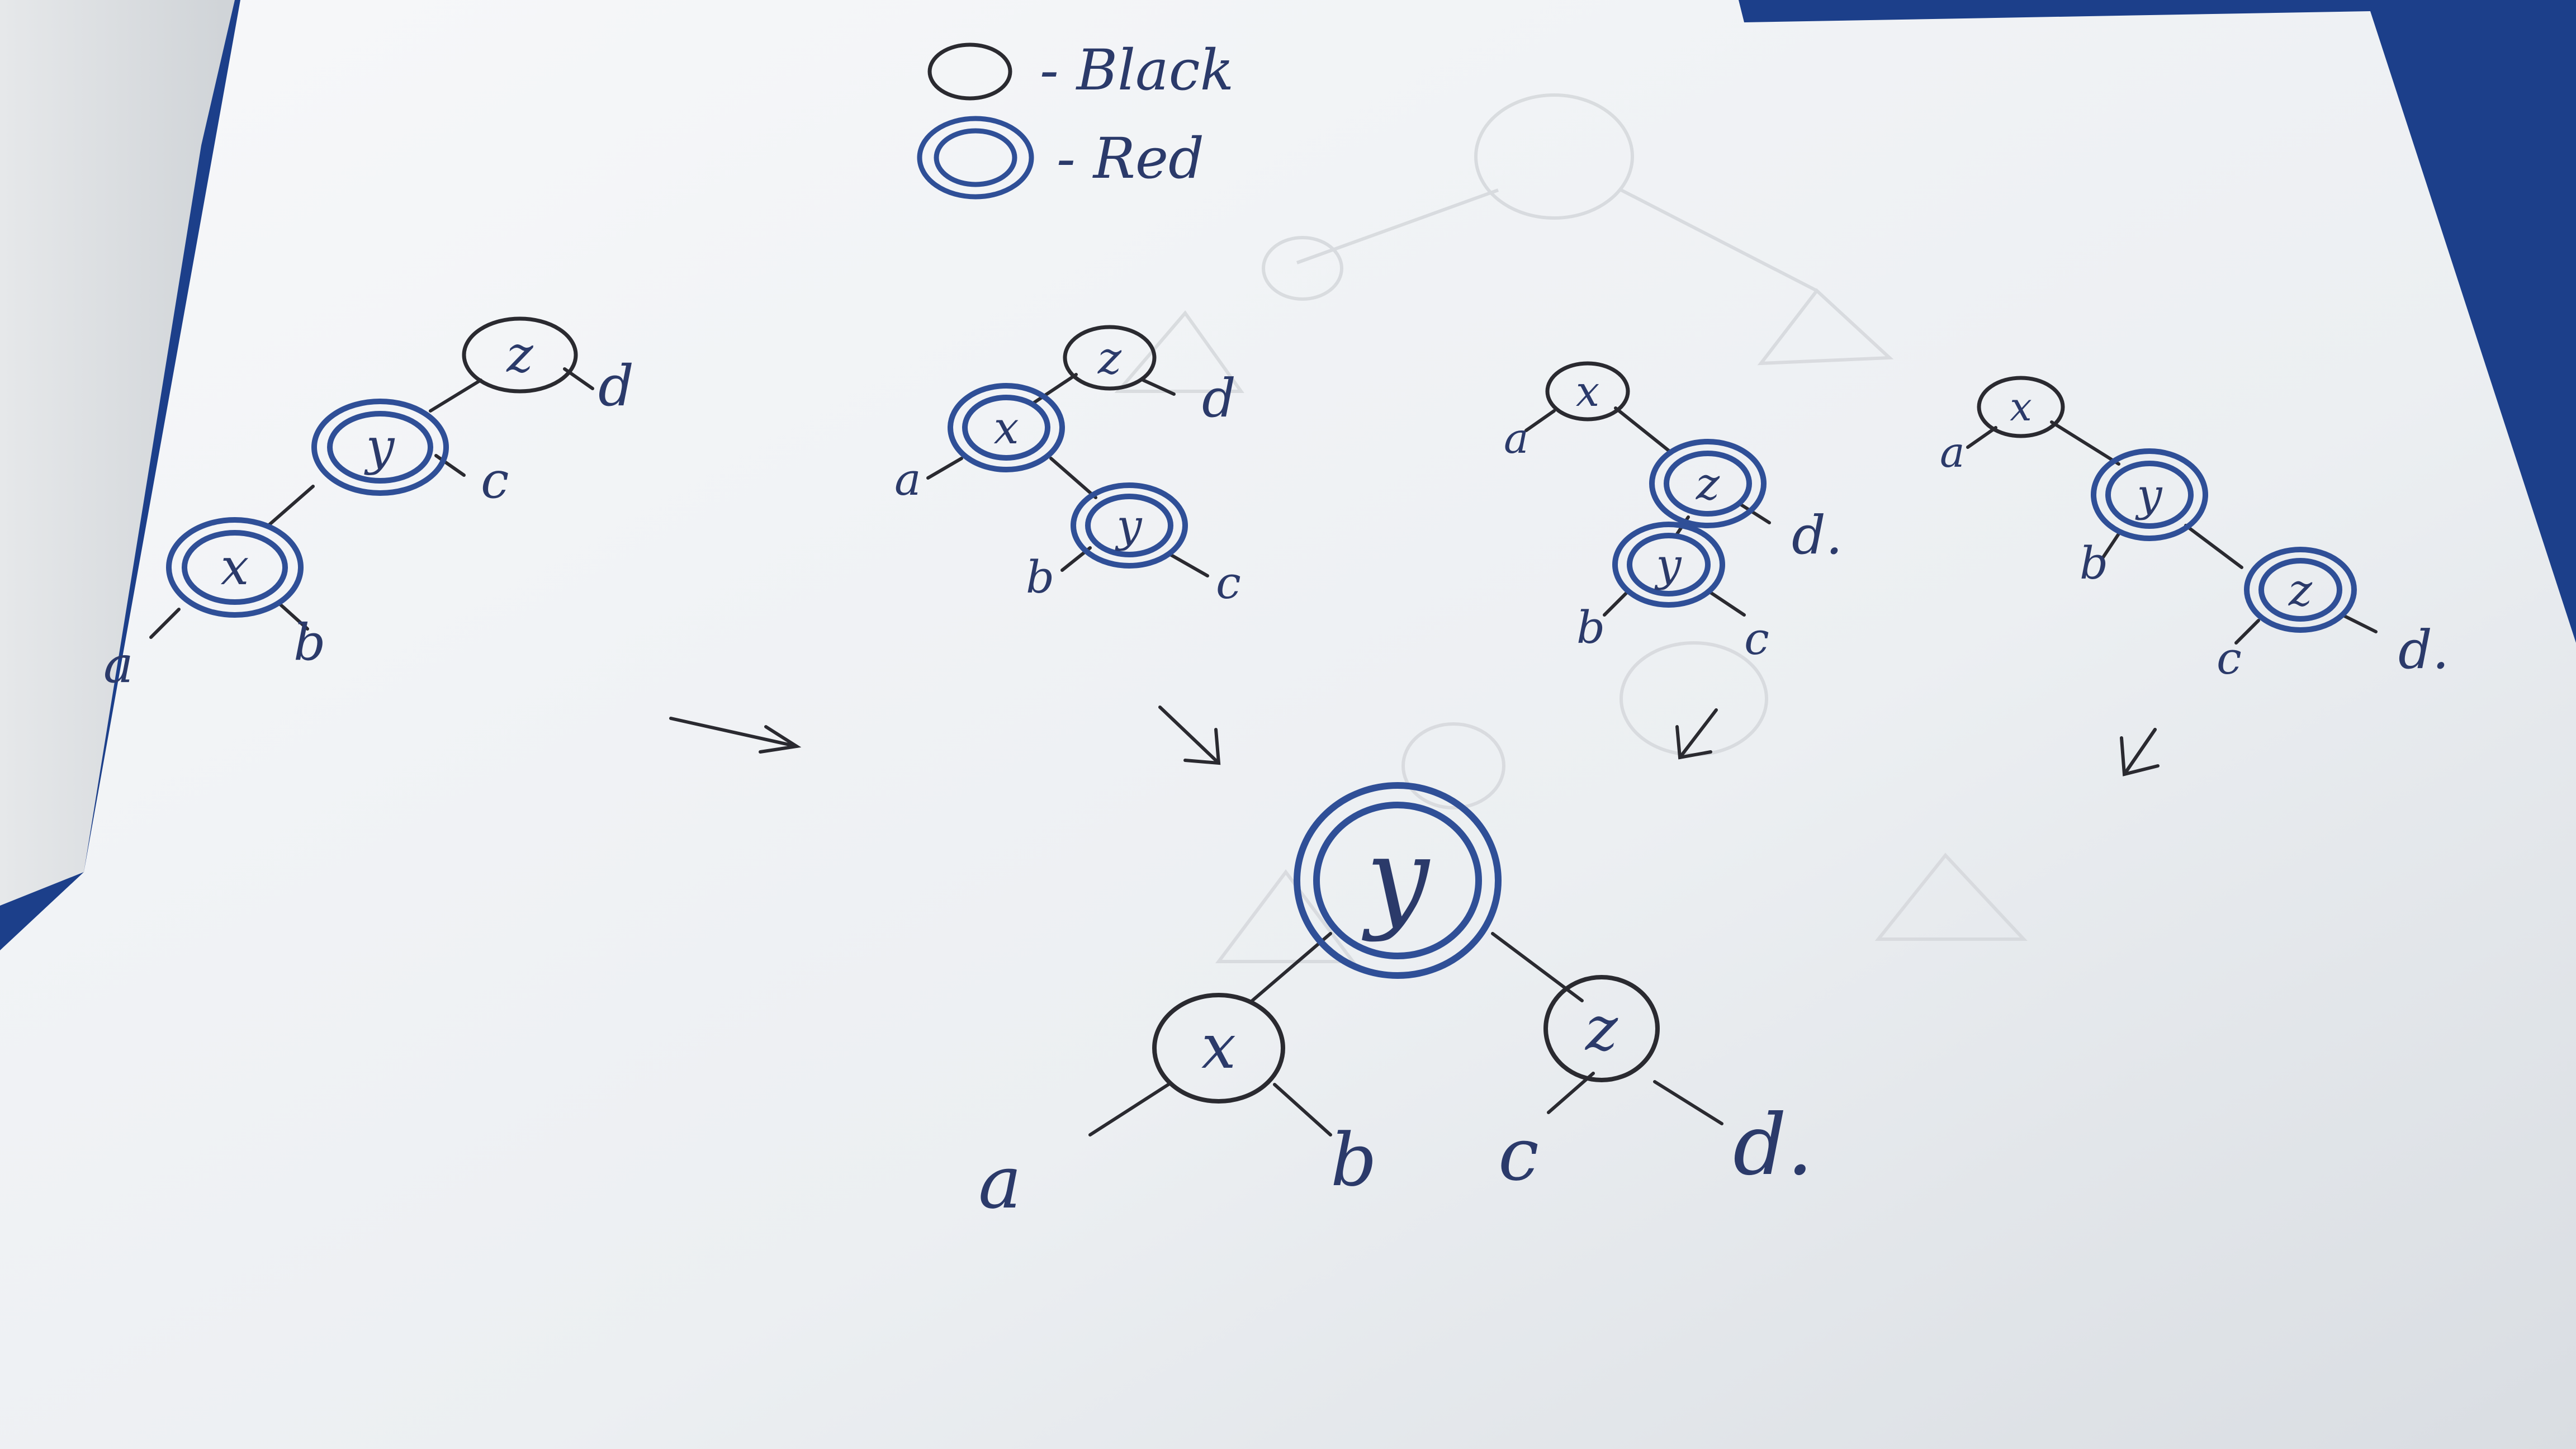  I want to click on legend-black-label: - Black, so click(1137, 70).